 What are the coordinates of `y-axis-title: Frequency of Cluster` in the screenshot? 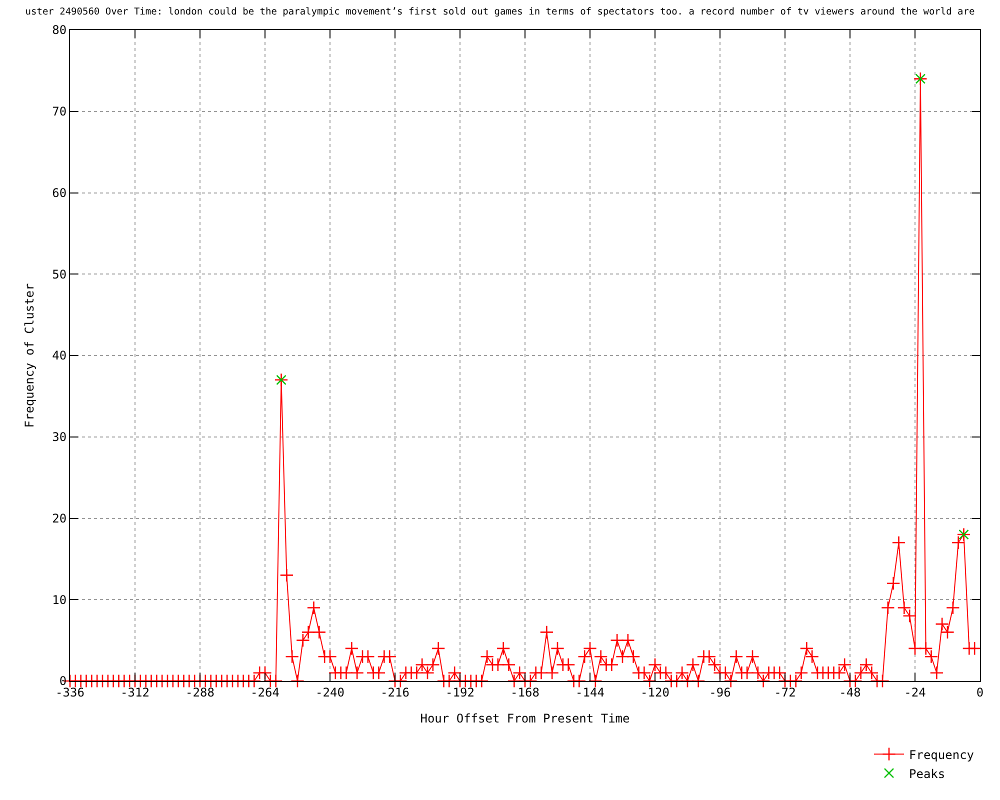 It's located at (29, 355).